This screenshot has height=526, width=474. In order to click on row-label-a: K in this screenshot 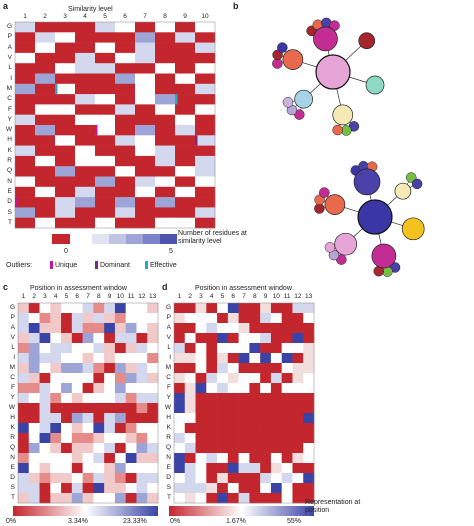, I will do `click(9, 150)`.